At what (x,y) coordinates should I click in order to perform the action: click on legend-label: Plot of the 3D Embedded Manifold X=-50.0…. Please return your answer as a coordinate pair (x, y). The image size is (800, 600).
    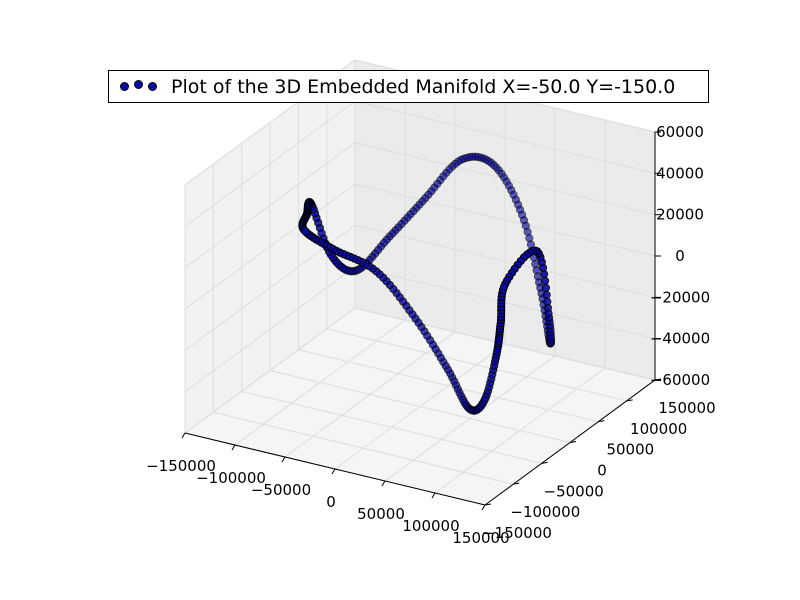
    Looking at the image, I should click on (423, 86).